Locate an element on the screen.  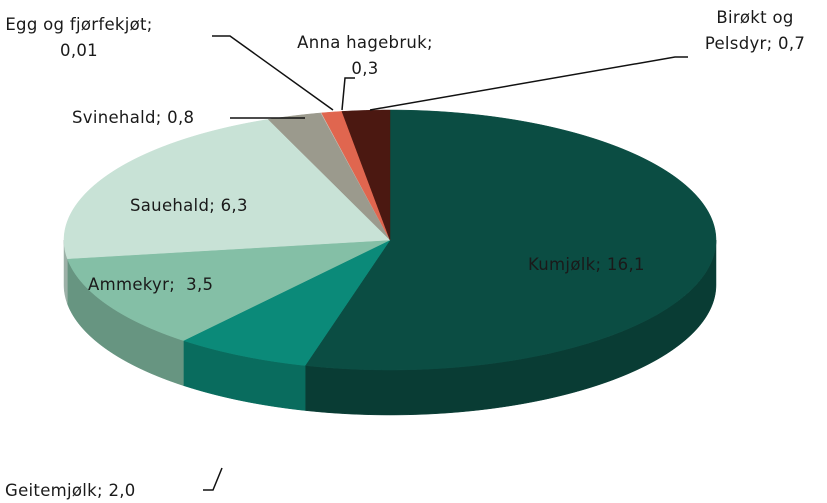
data-label: Geitemjølk; 2,0 is located at coordinates (70, 490).